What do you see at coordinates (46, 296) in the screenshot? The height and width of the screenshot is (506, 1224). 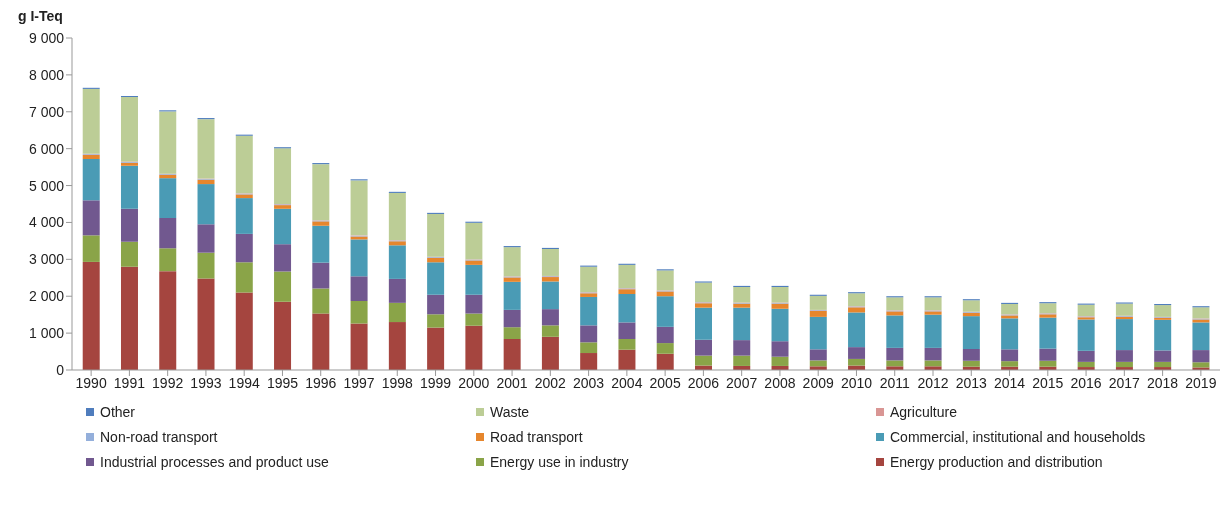 I see `y-tick-label: 2 000` at bounding box center [46, 296].